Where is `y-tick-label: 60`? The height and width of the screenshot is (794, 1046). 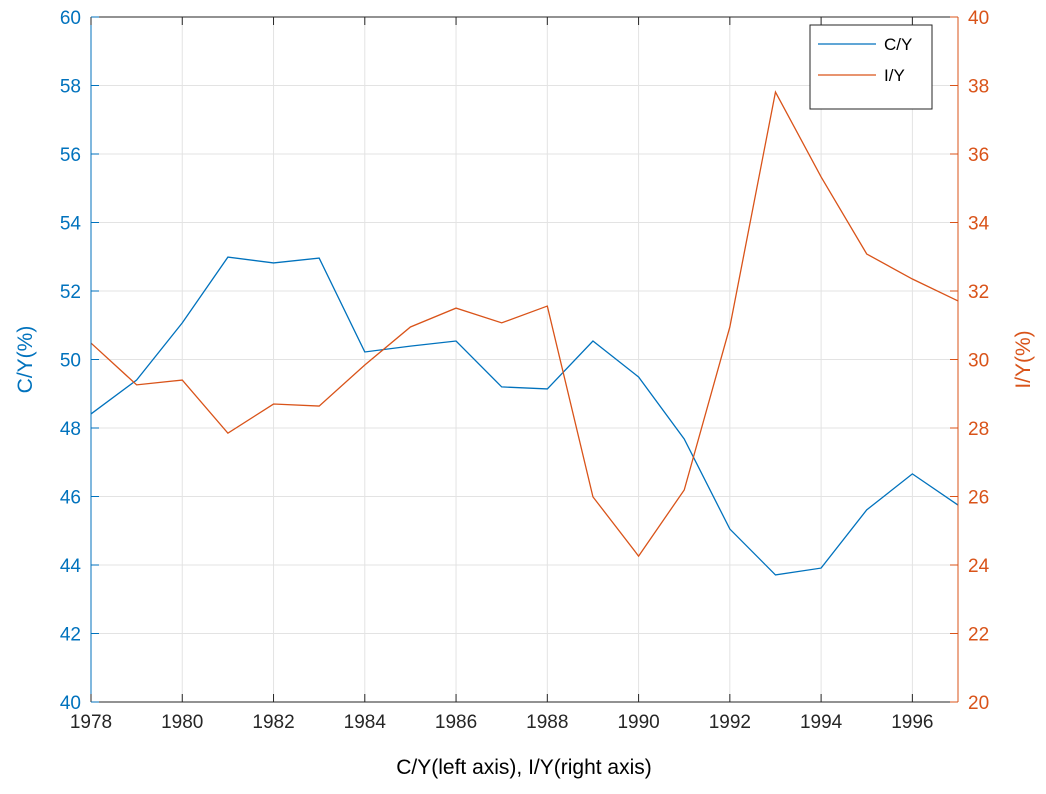
y-tick-label: 60 is located at coordinates (70, 18).